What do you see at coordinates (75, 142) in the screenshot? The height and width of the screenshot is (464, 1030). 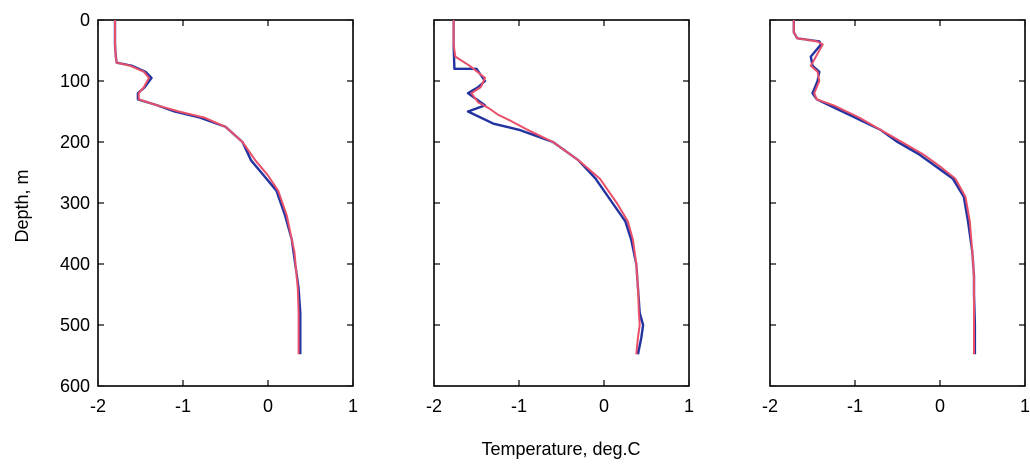 I see `y-tick-label: 200` at bounding box center [75, 142].